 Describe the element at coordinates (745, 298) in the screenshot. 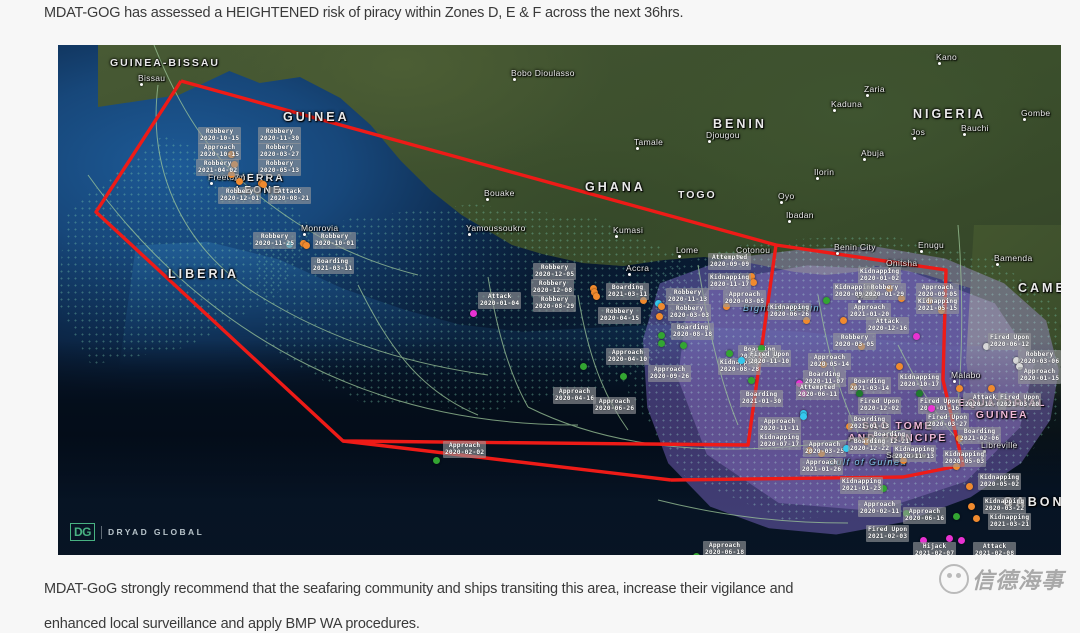

I see `incident-label: Approach 2020-03-05` at that location.